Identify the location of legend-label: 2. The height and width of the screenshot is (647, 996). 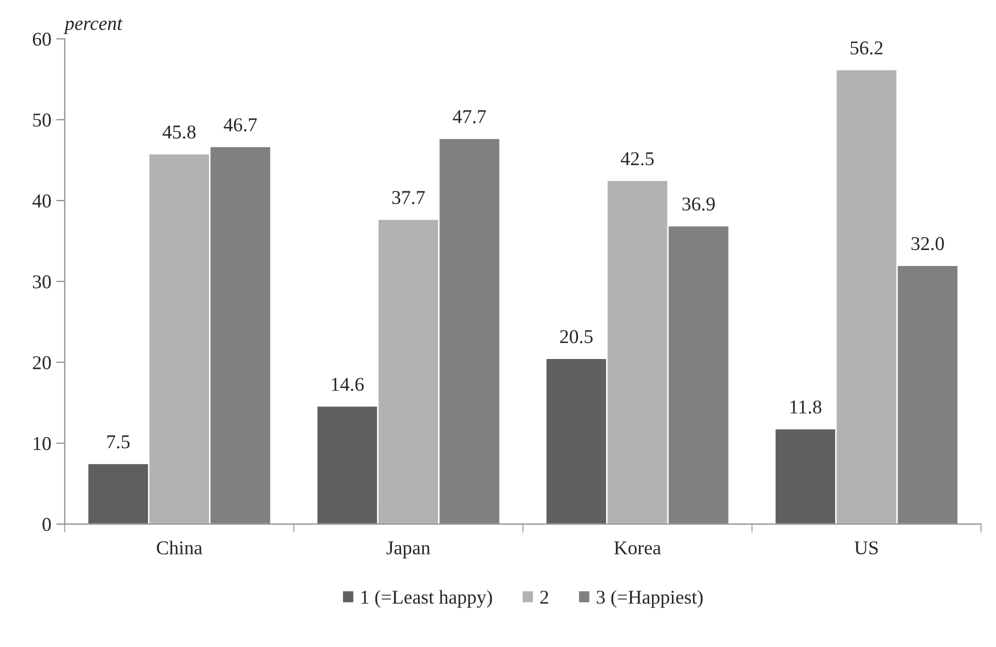
(544, 597).